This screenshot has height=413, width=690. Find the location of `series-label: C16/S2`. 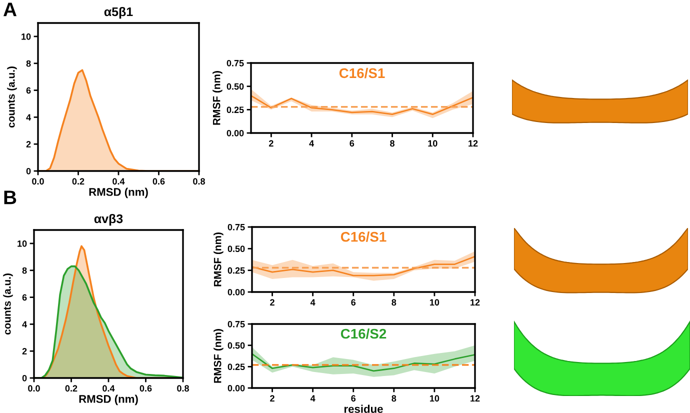

series-label: C16/S2 is located at coordinates (363, 333).